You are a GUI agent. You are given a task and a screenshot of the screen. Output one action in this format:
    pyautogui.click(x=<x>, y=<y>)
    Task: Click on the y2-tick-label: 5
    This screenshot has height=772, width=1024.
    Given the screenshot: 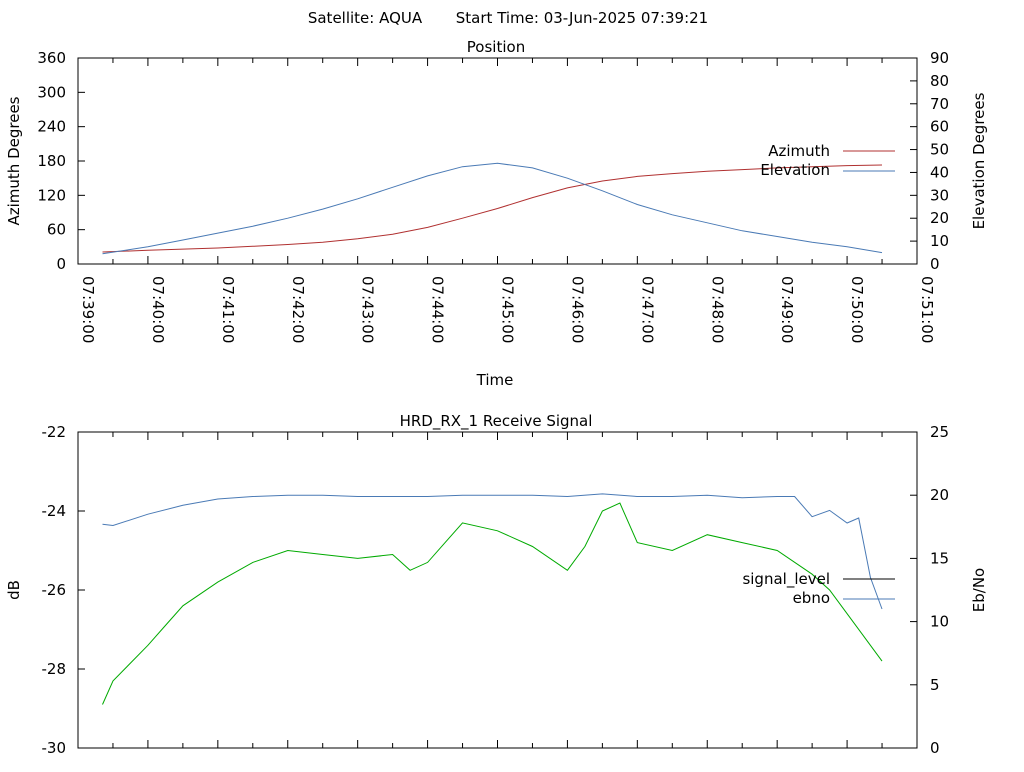 What is the action you would take?
    pyautogui.click(x=935, y=685)
    